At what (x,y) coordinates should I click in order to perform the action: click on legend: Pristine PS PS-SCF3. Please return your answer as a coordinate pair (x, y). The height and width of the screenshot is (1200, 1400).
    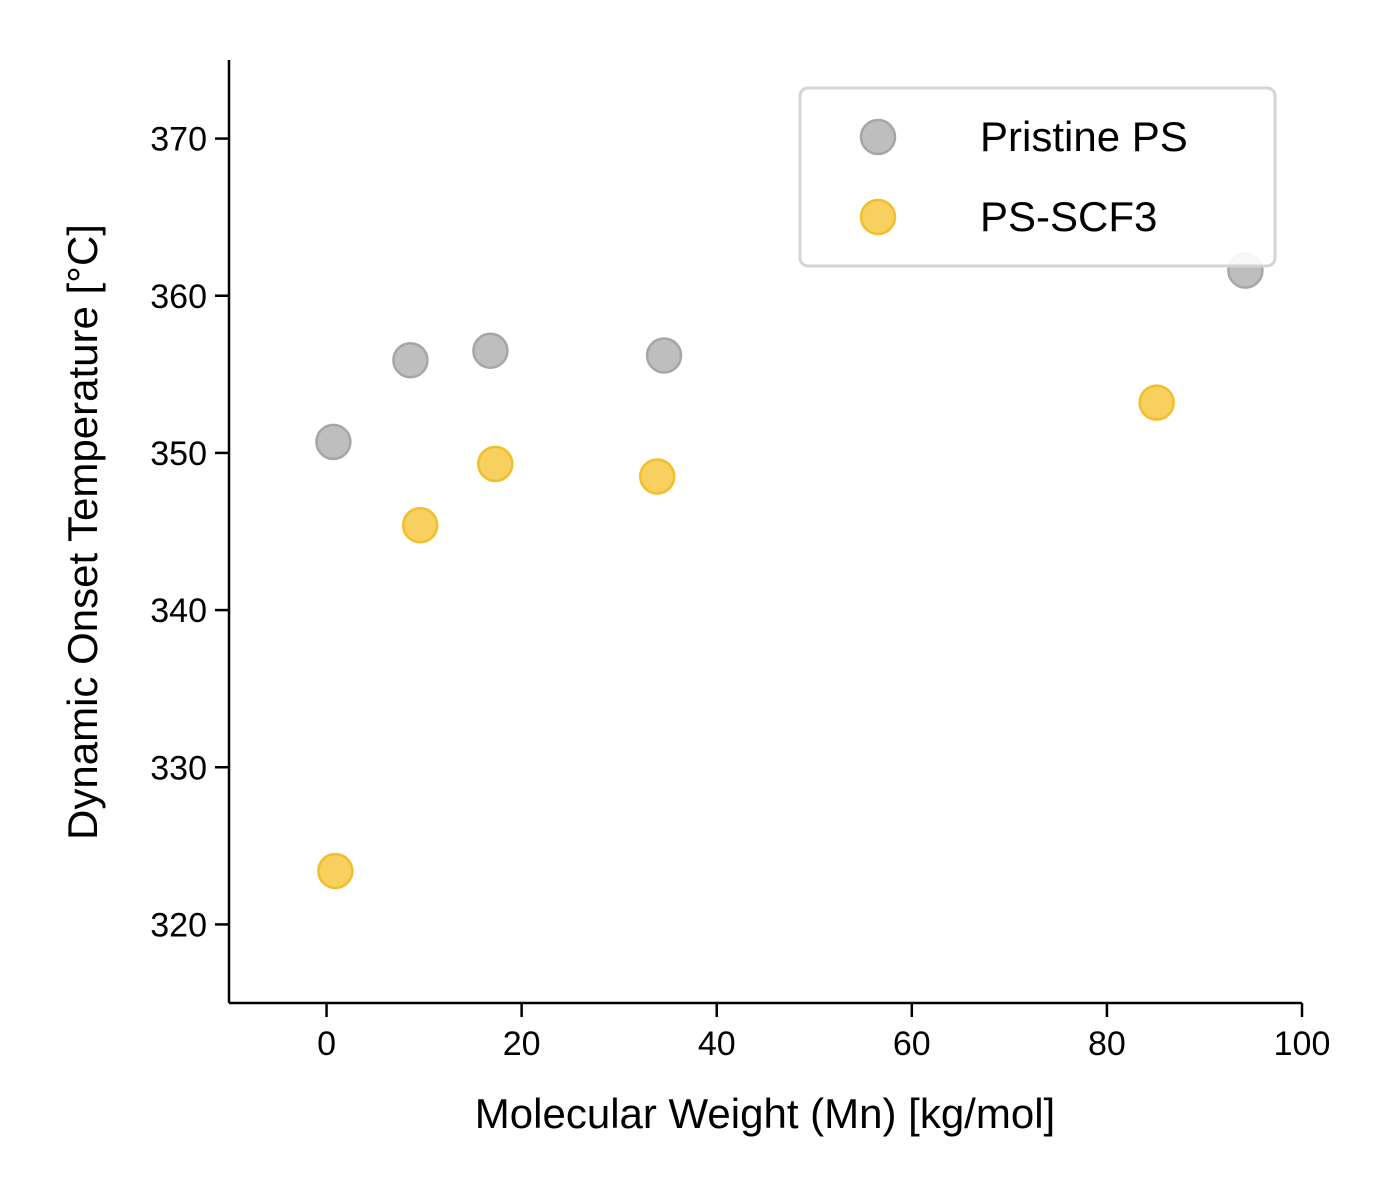
    Looking at the image, I should click on (1037, 177).